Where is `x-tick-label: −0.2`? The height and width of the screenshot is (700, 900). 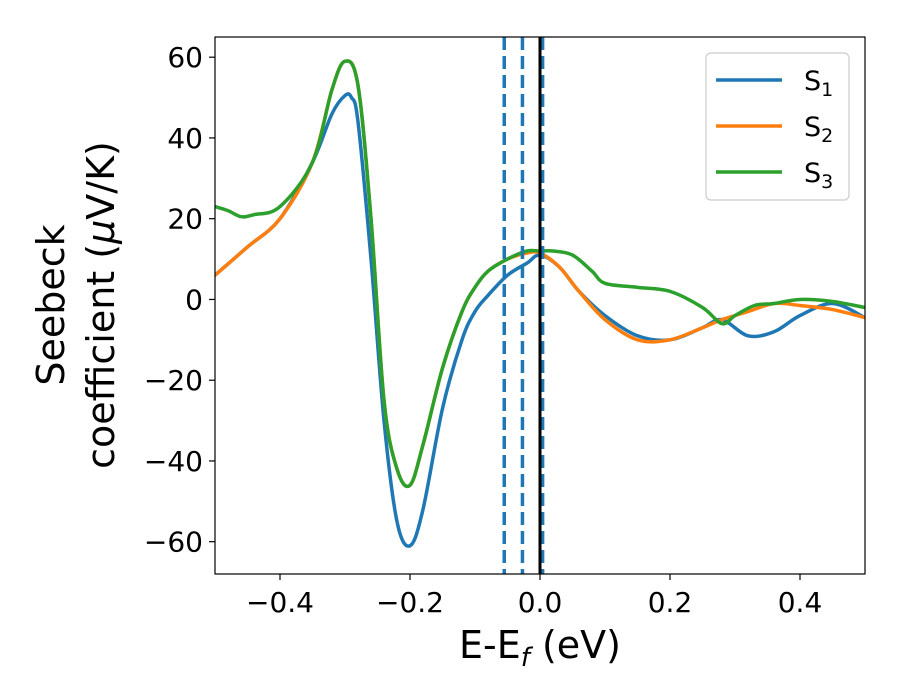
x-tick-label: −0.2 is located at coordinates (410, 602).